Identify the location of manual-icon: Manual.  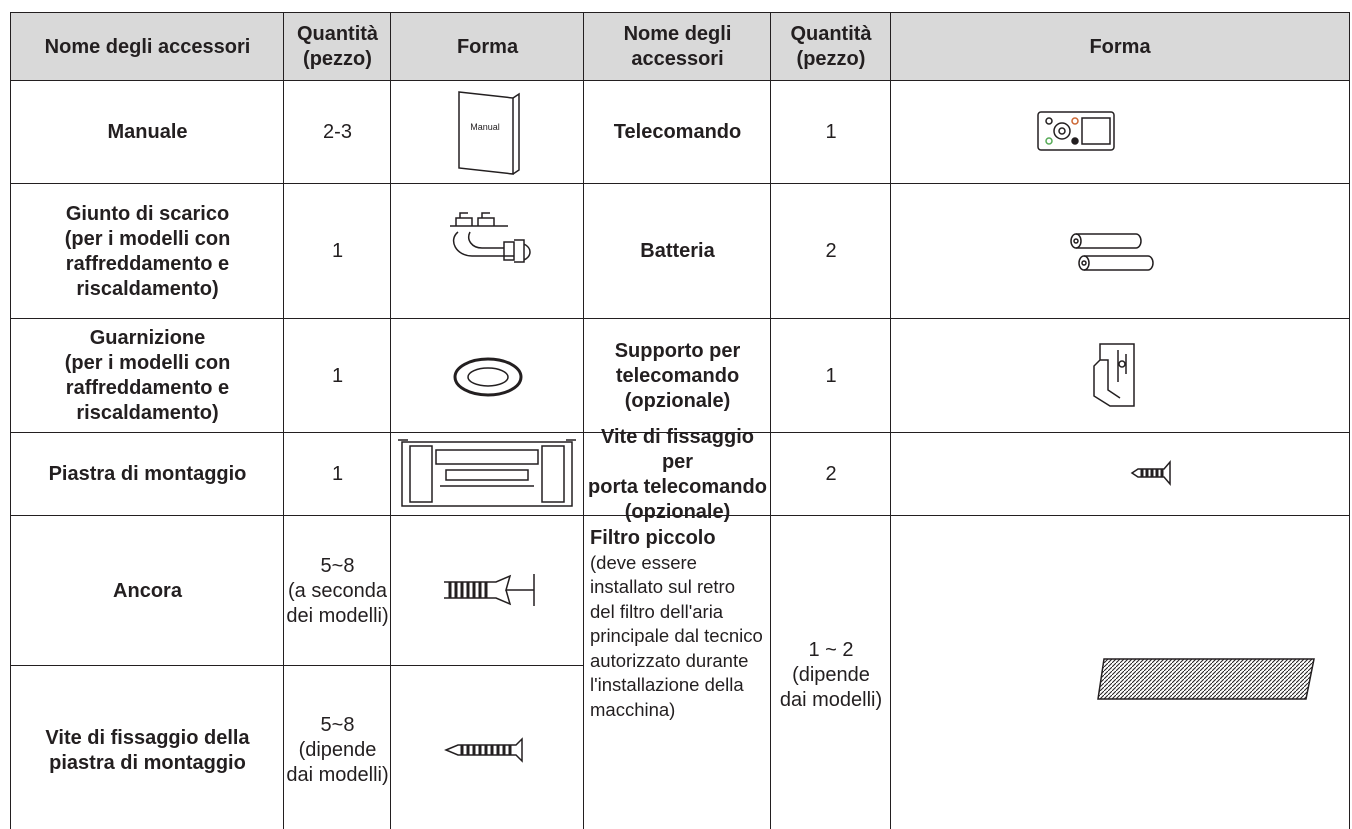
(489, 133).